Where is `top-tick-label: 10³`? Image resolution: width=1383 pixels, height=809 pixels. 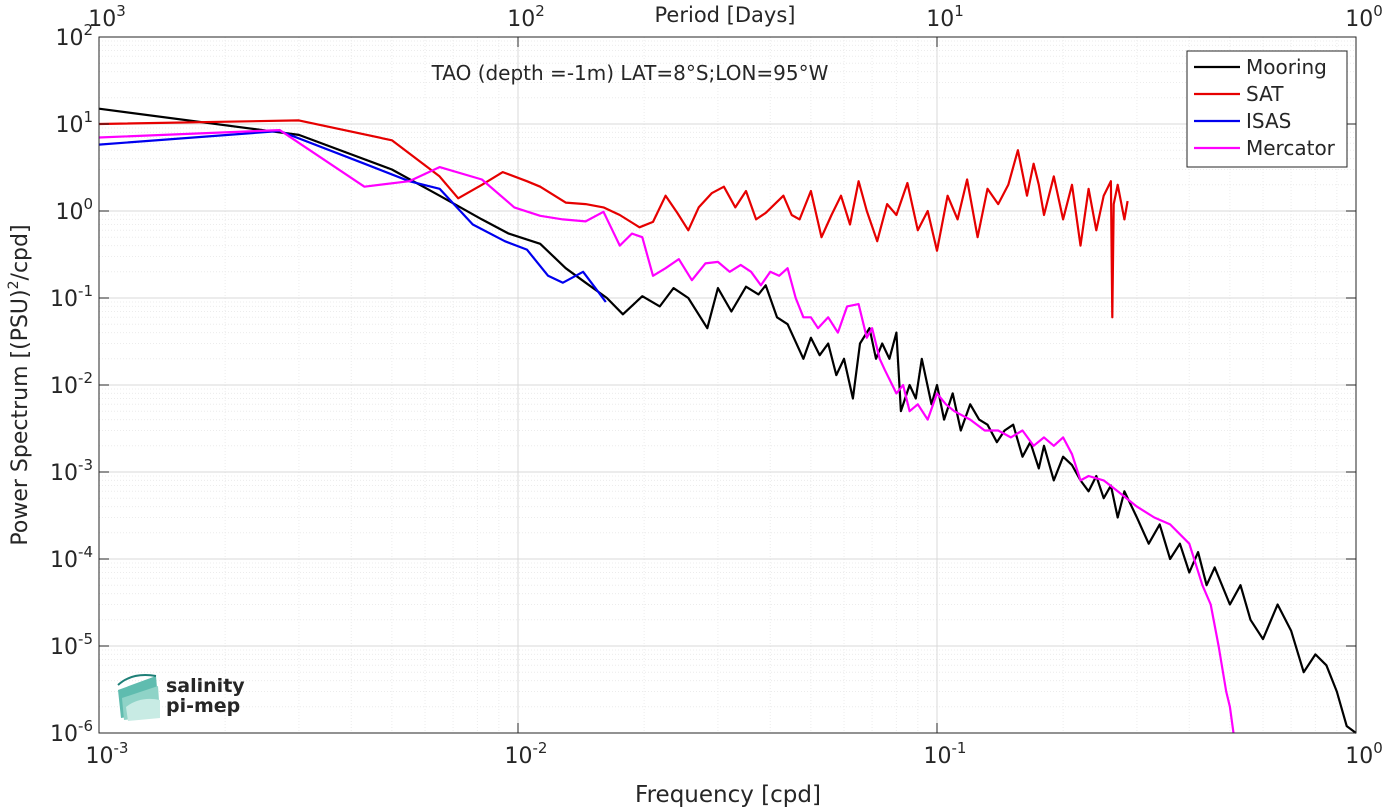 top-tick-label: 10³ is located at coordinates (107, 17).